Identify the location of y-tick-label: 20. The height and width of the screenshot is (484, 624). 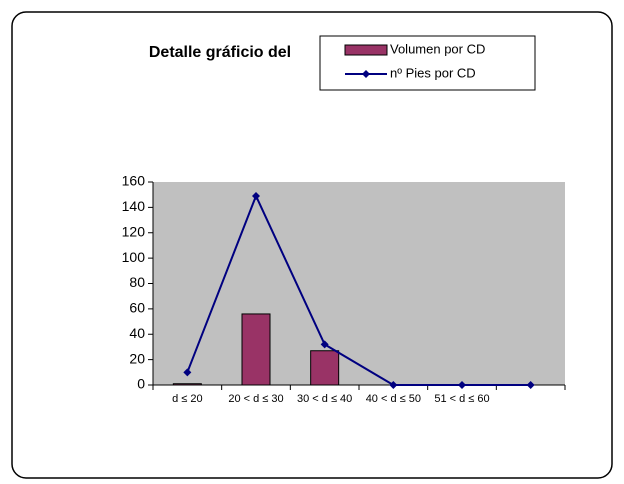
(137, 358).